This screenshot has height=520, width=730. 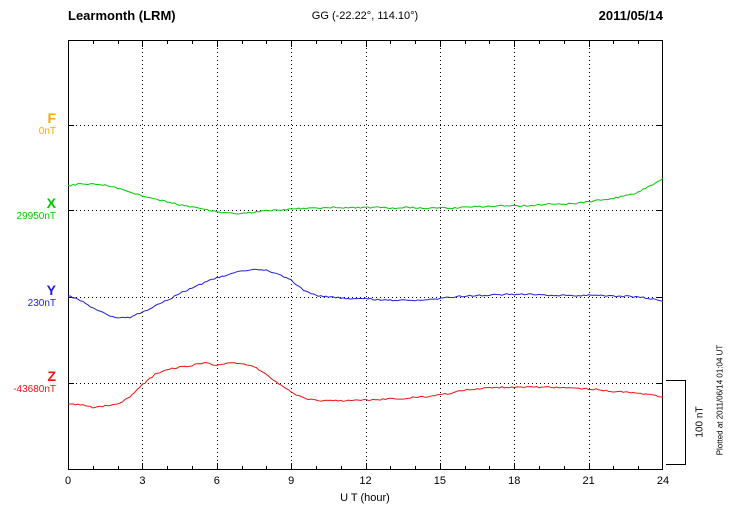 I want to click on plotted-note: Plotted at 2011/06/14 01:04 UT, so click(x=720, y=400).